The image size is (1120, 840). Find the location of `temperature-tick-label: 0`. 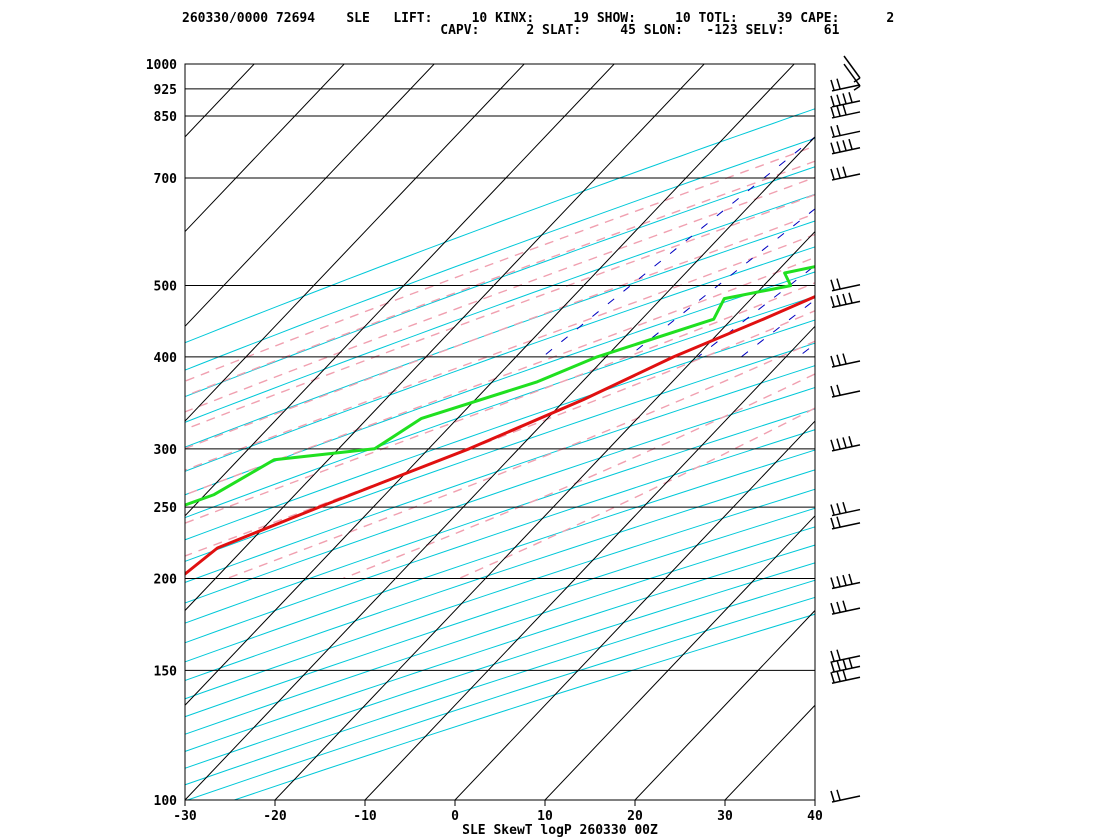

temperature-tick-label: 0 is located at coordinates (455, 816).